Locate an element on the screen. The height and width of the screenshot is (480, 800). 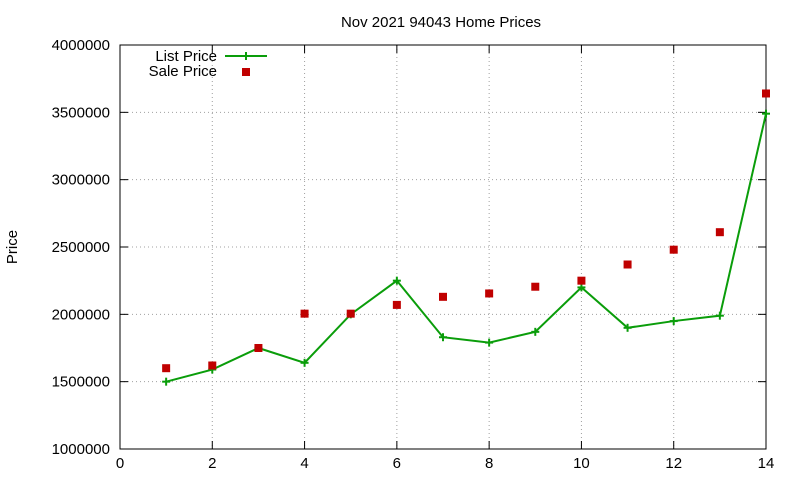
legend-label-list-price: List Price is located at coordinates (186, 56).